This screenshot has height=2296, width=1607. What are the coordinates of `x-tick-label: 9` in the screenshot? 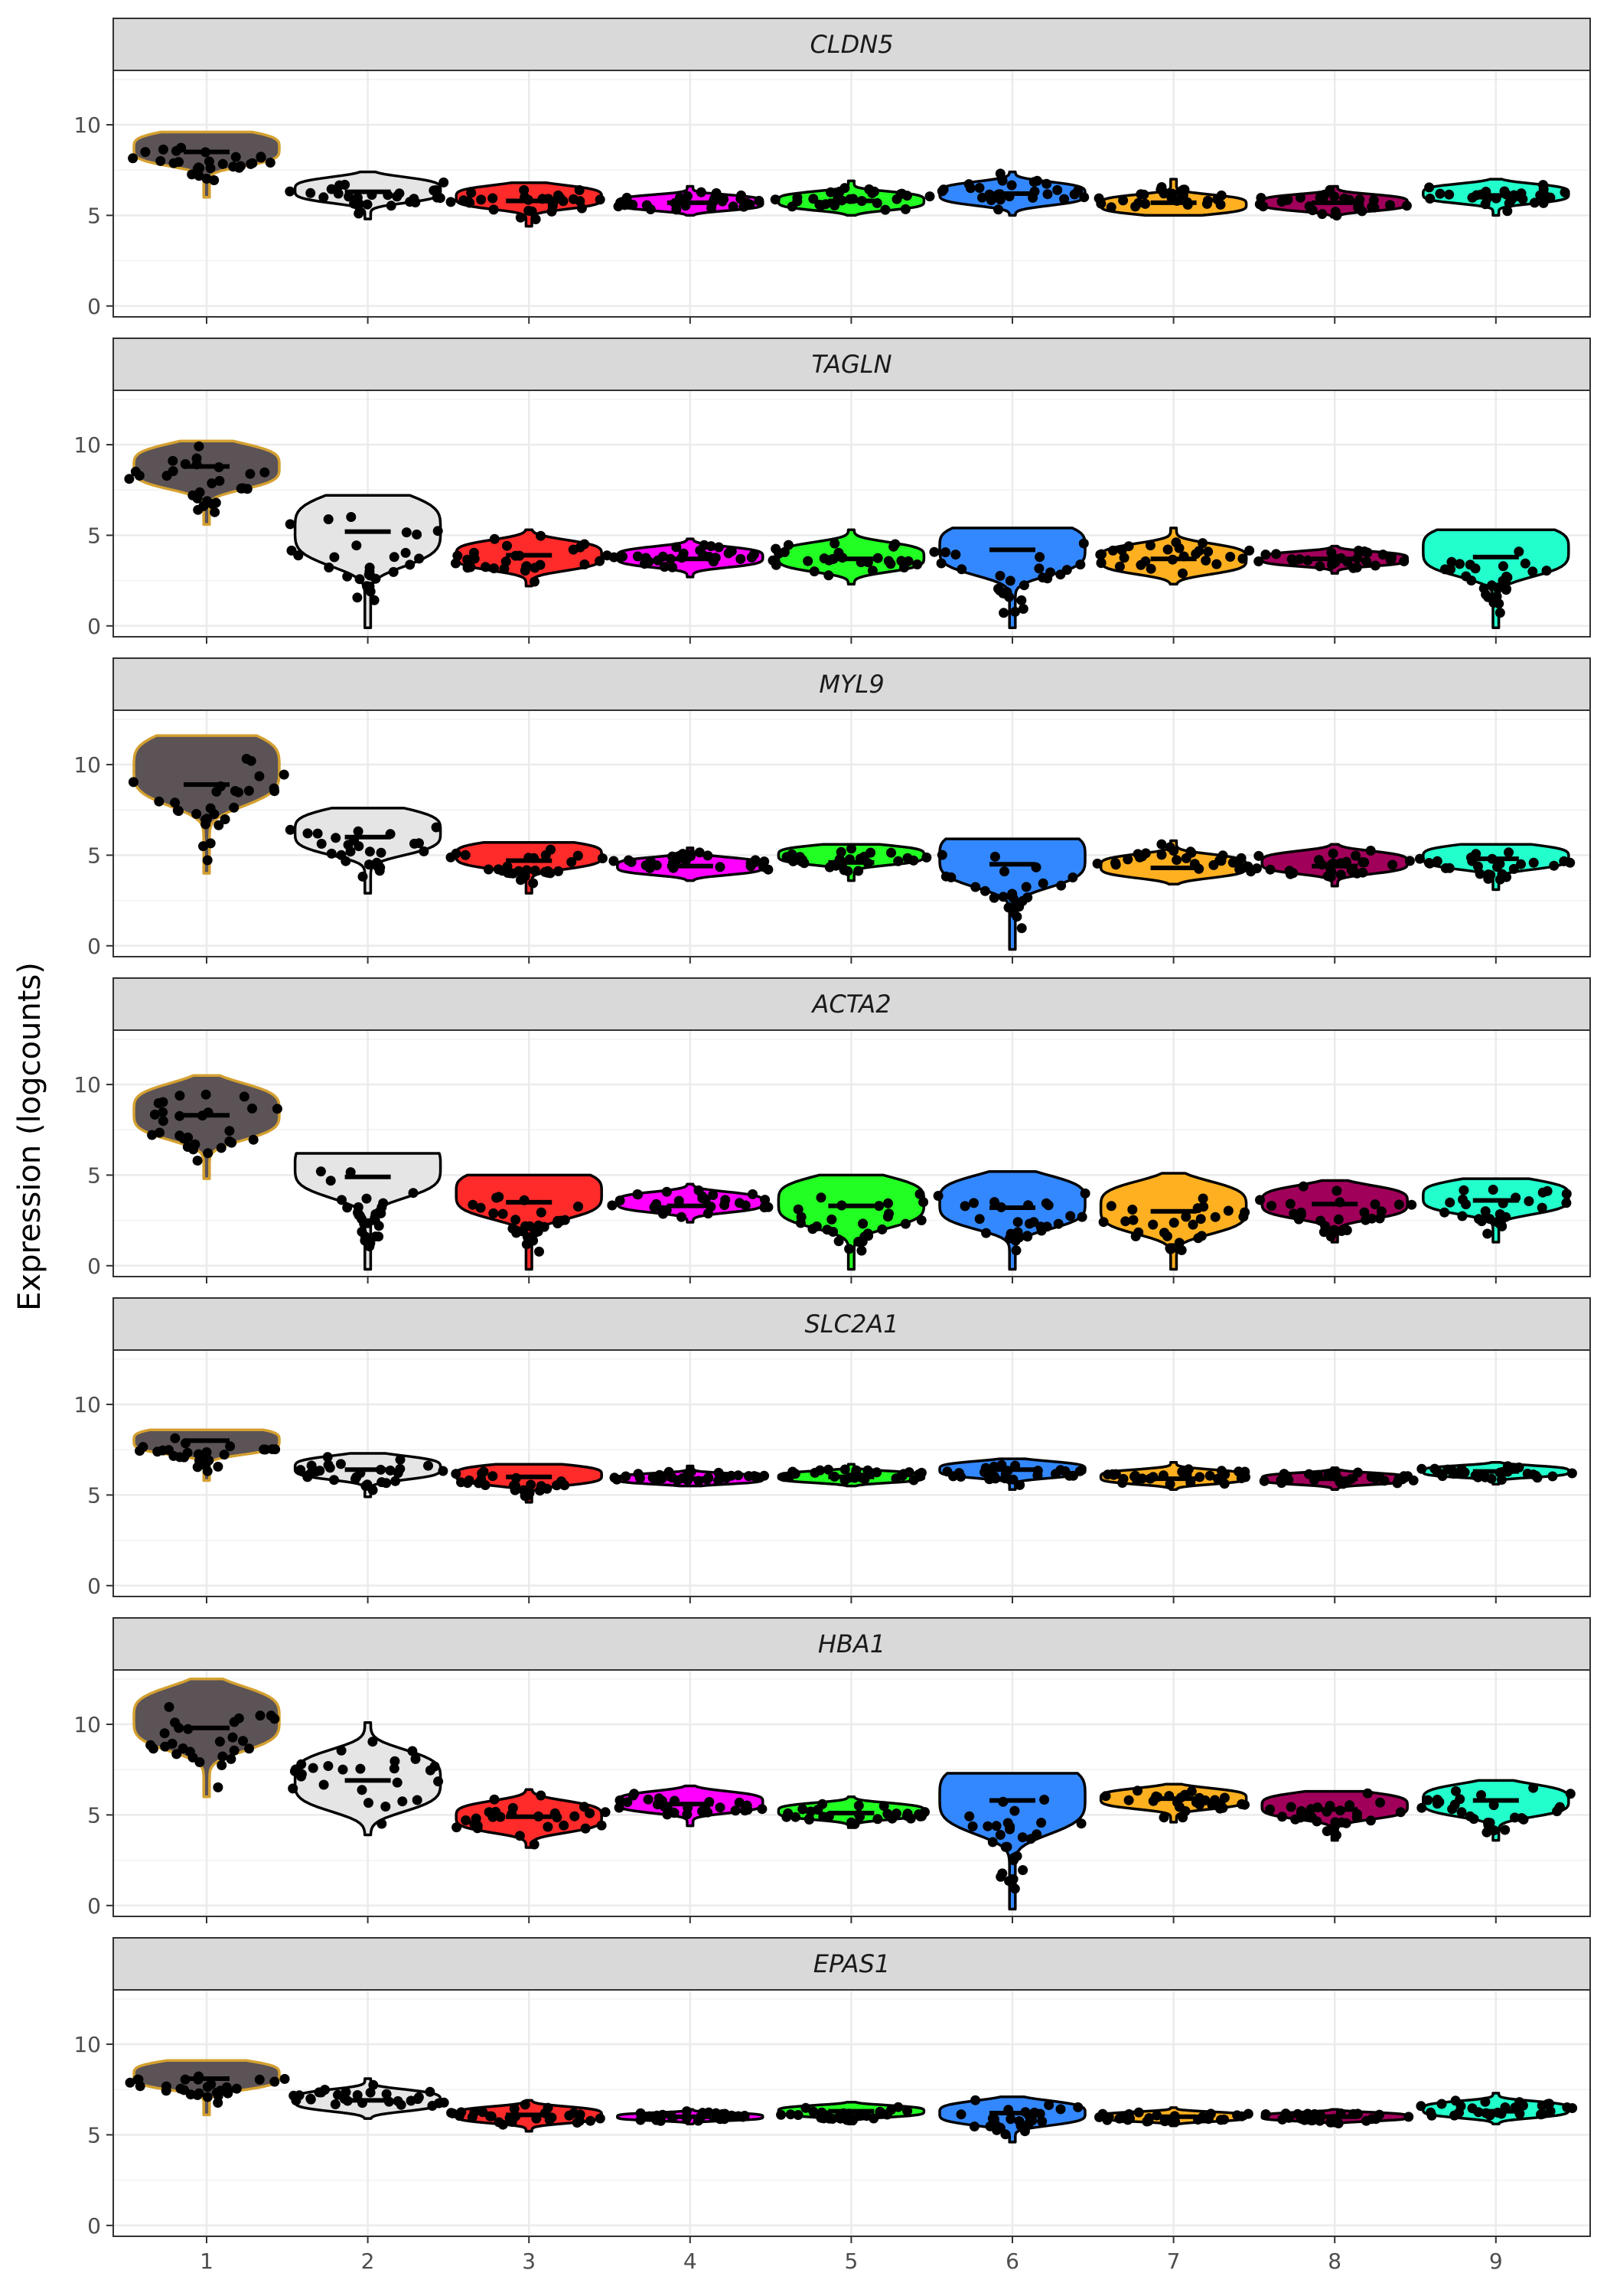 It's located at (1496, 2261).